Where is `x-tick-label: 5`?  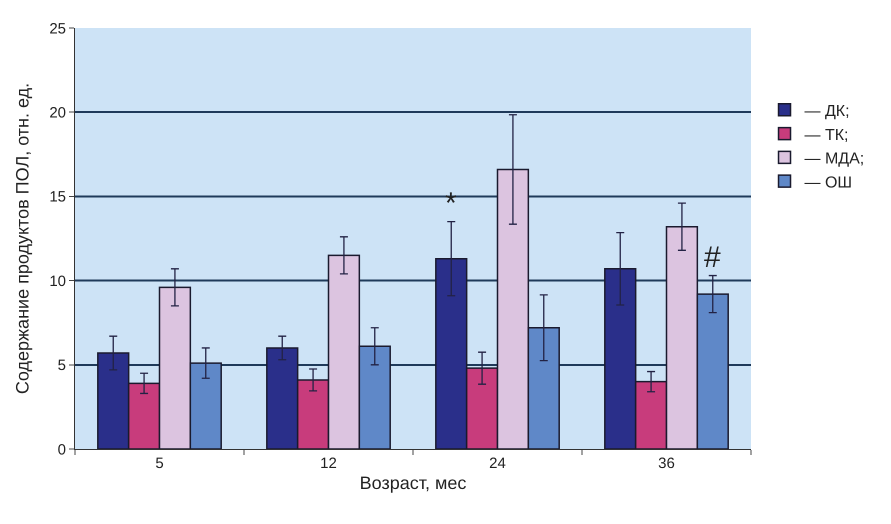
x-tick-label: 5 is located at coordinates (159, 463).